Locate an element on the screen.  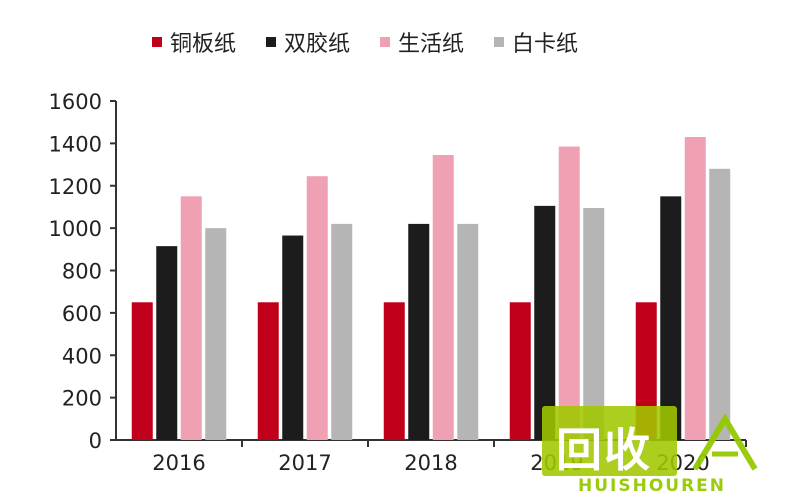
watermark-triangle-icon is located at coordinates (725, 442).